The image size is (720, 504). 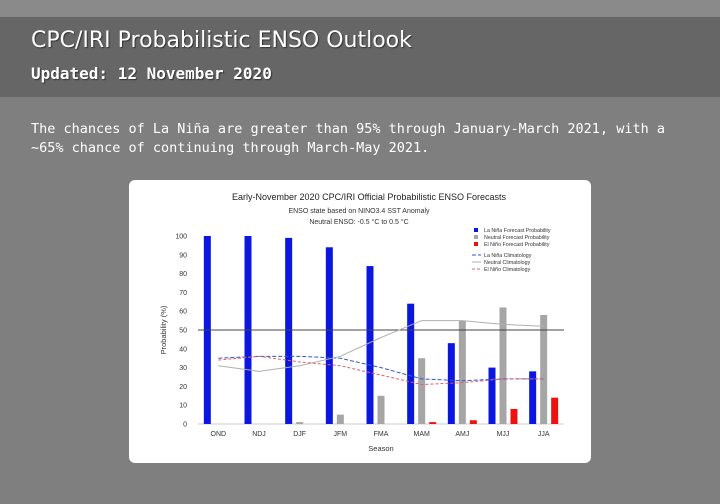 I want to click on legend-label: La Niña Forecast Probability, so click(x=517, y=231).